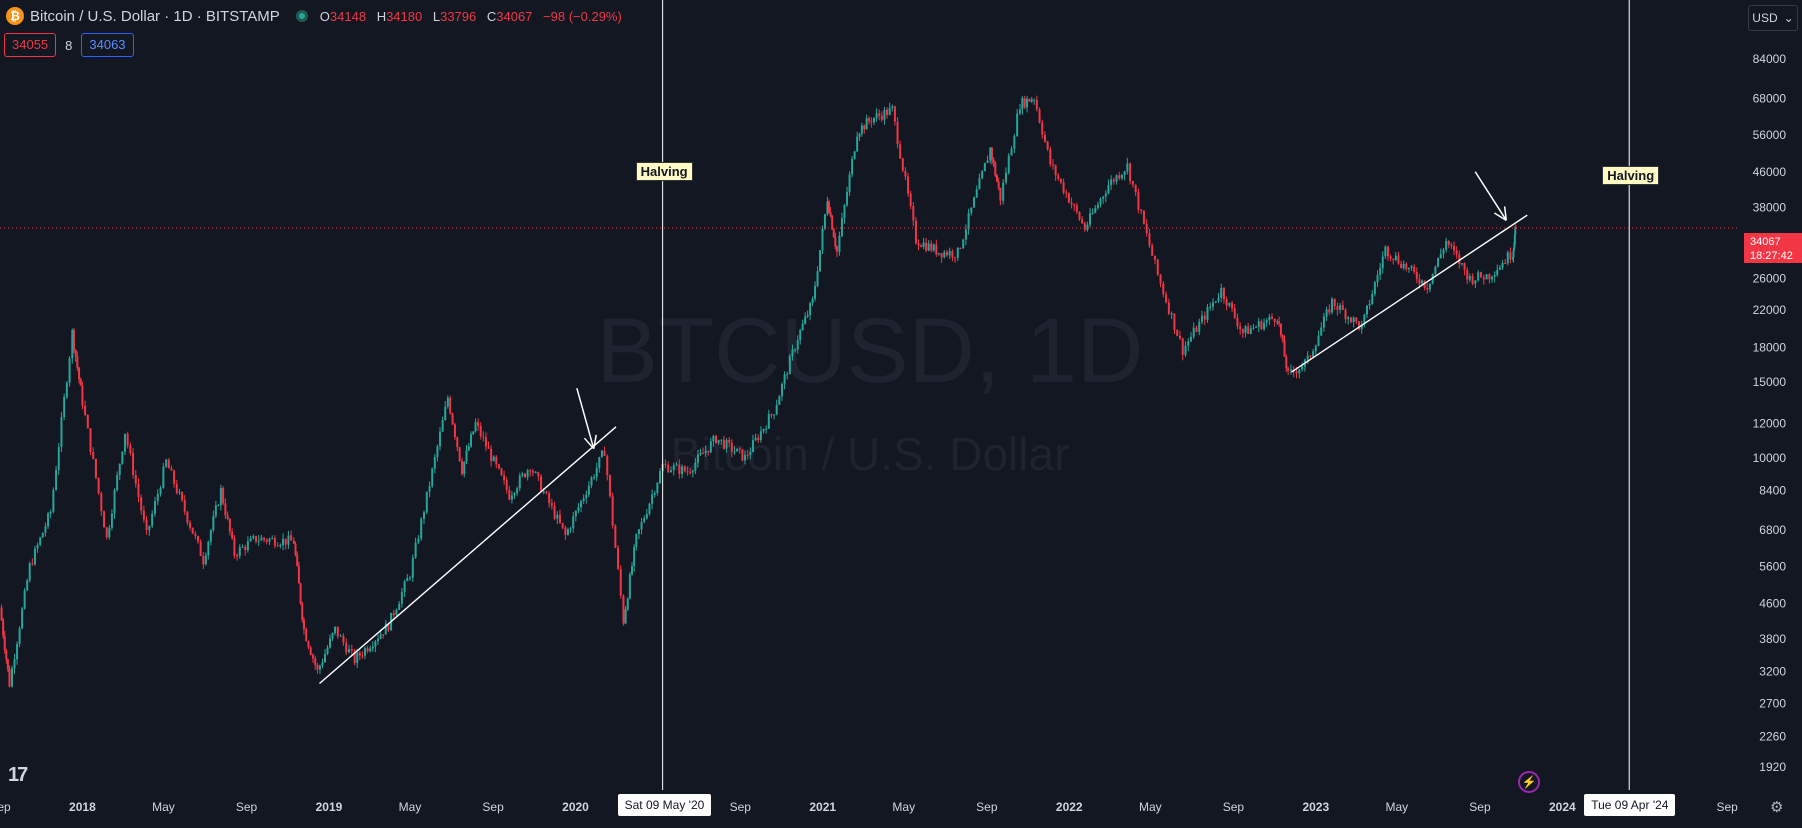 This screenshot has width=1802, height=828. I want to click on currency-select: USD ⌄, so click(1773, 18).